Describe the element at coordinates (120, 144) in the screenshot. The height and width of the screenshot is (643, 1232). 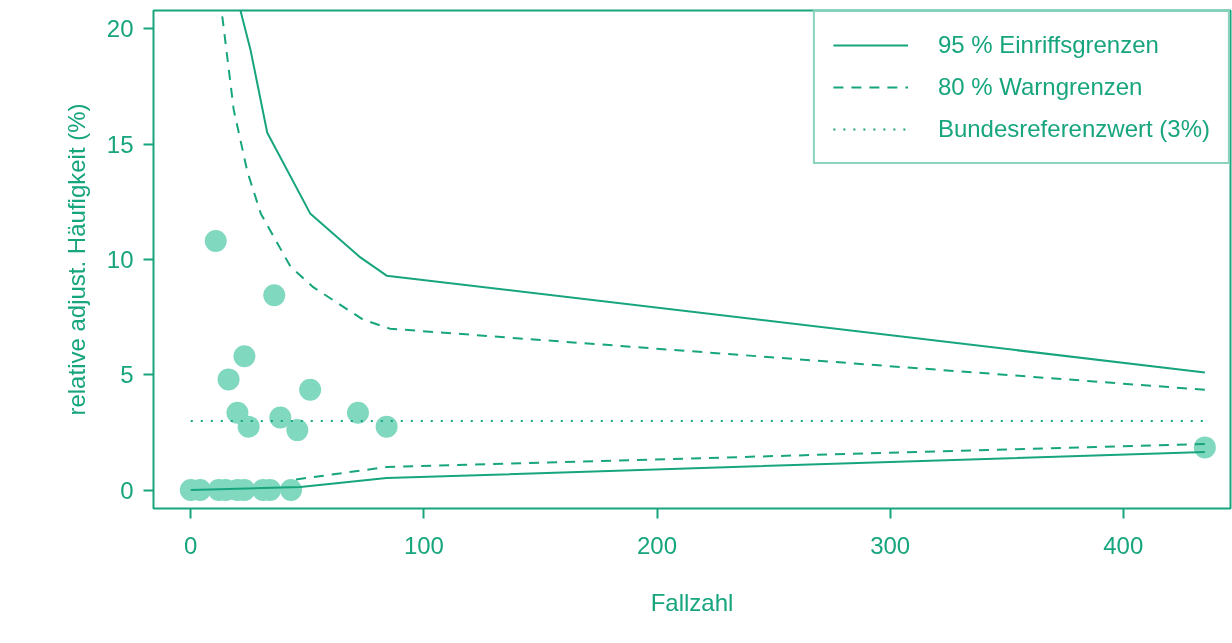
I see `y-tick-label: 15` at that location.